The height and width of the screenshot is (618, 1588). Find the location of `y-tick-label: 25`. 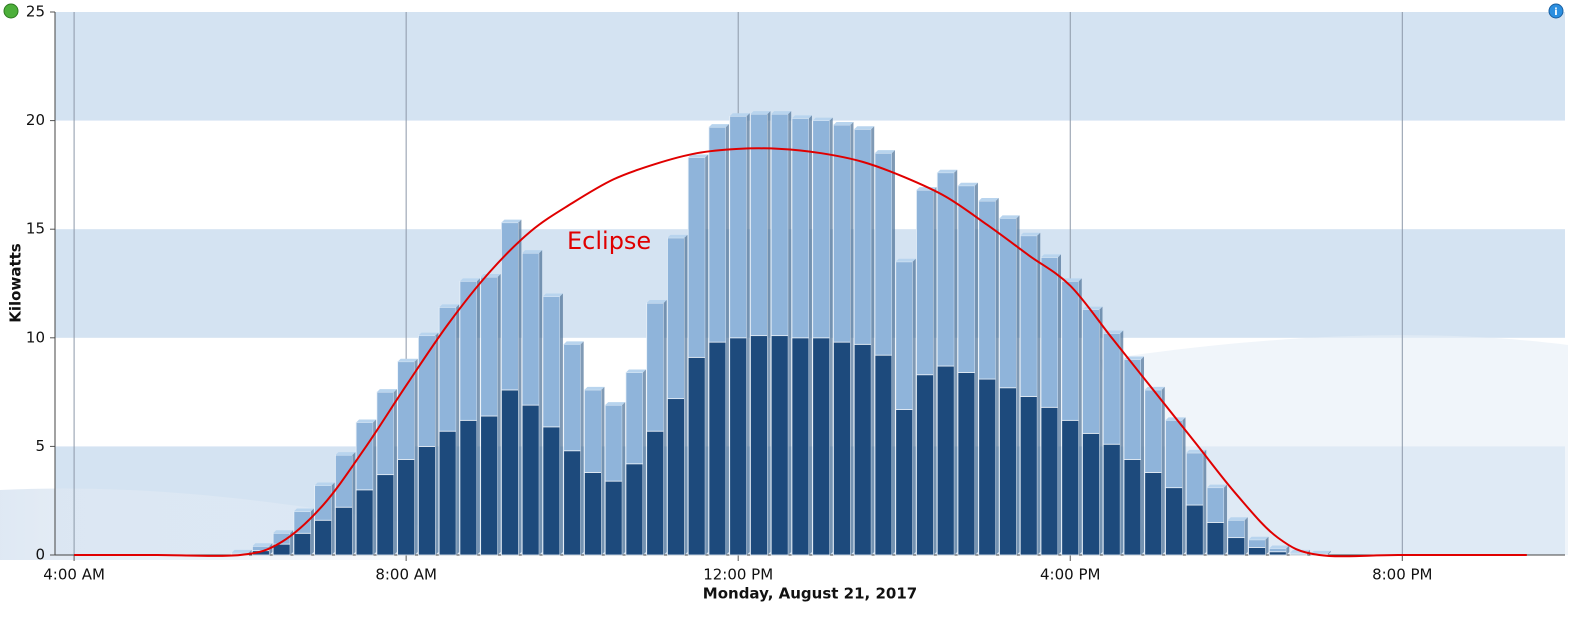

y-tick-label: 25 is located at coordinates (35, 12).